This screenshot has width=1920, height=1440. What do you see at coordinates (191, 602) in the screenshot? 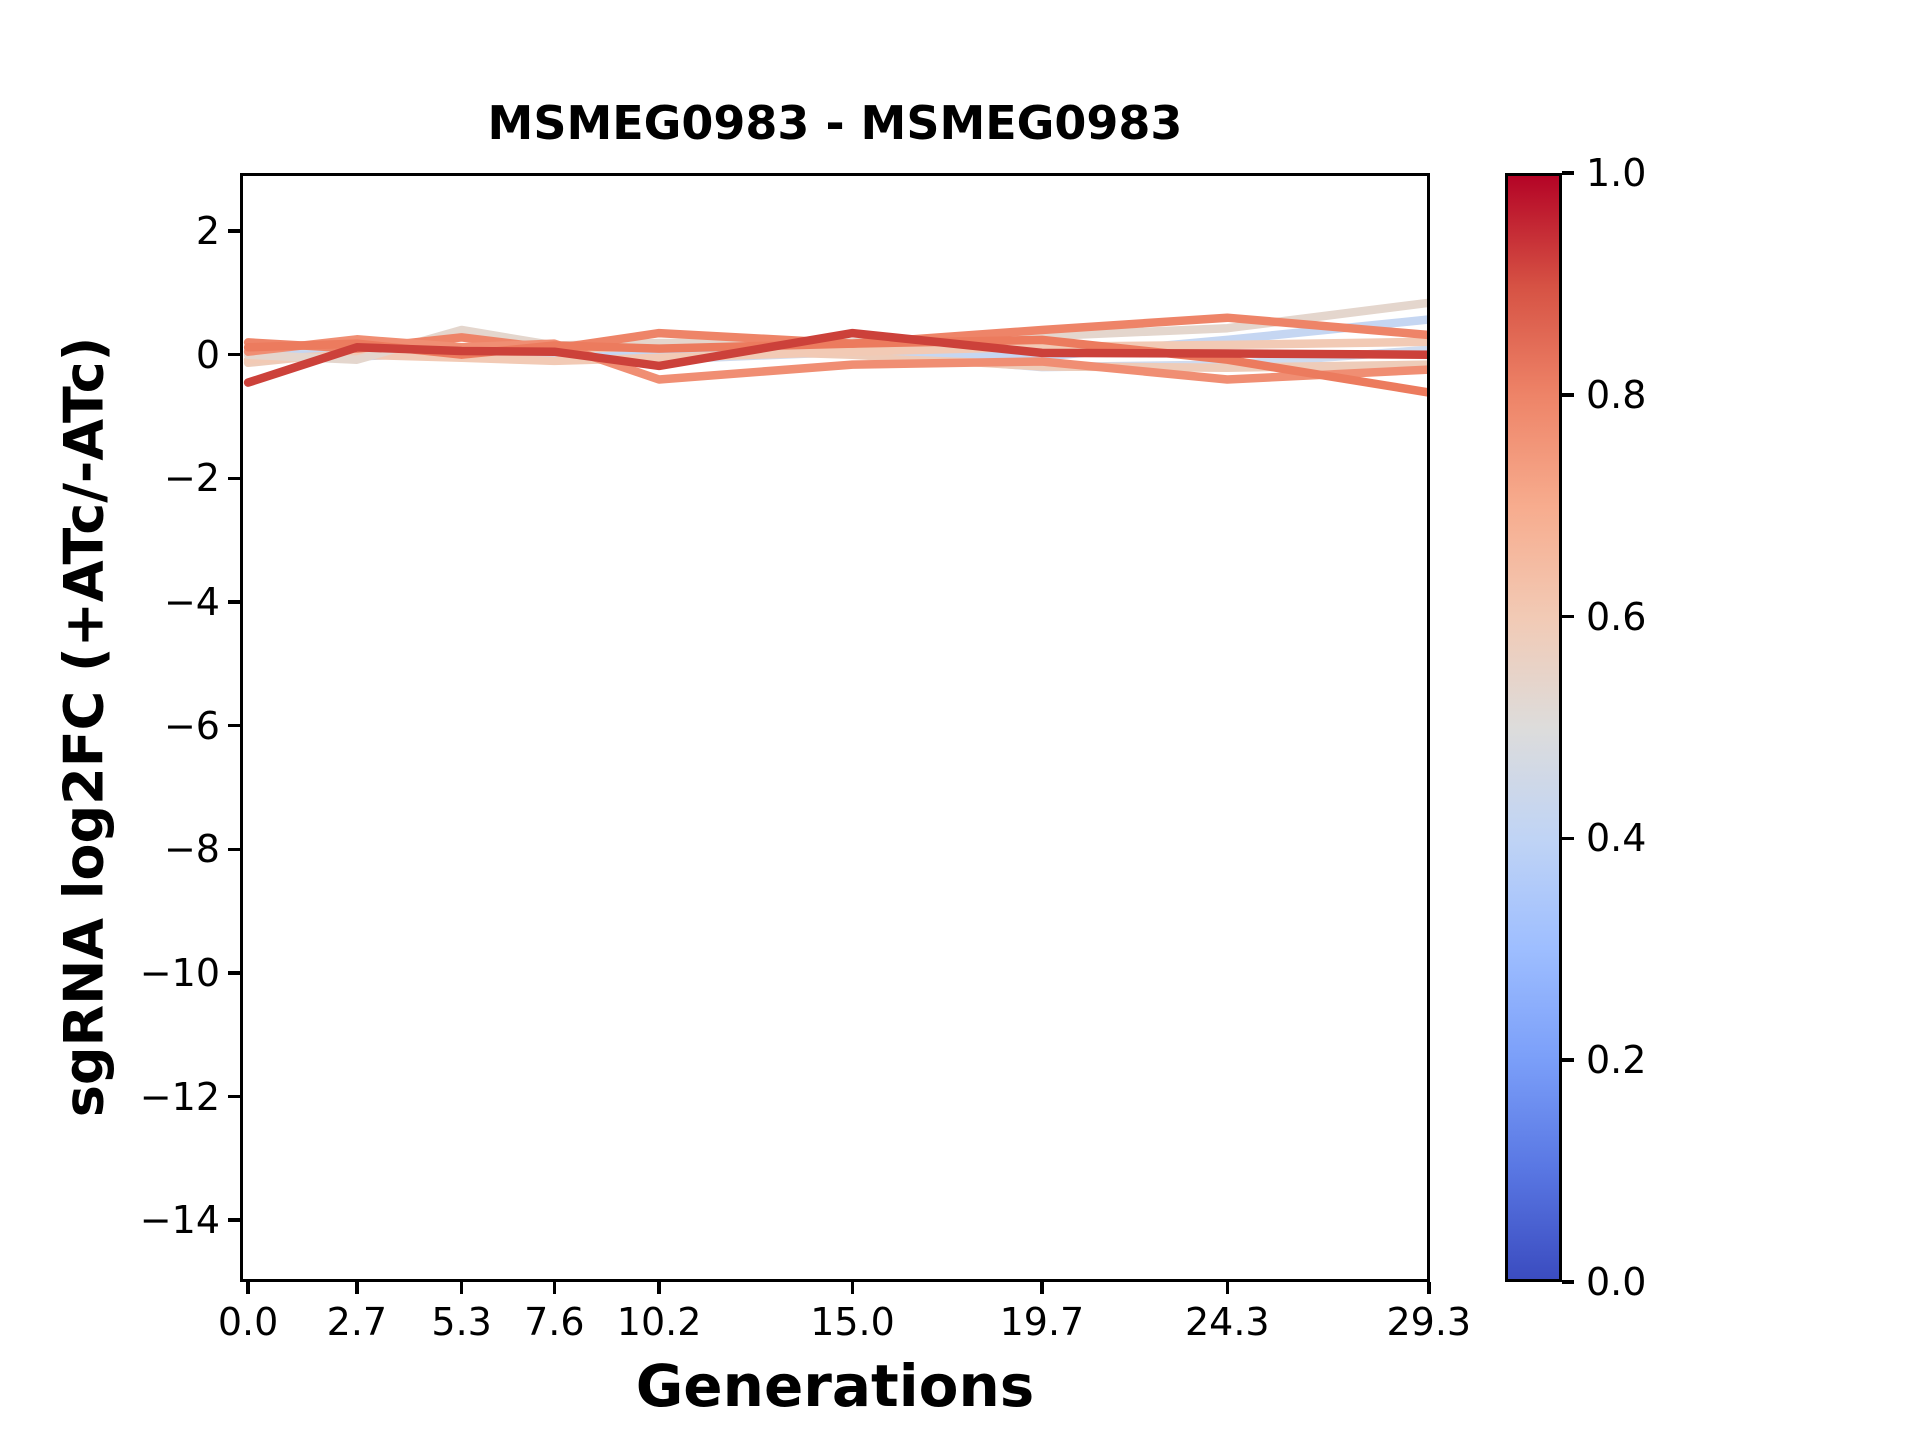
I see `y-tick-label: −4` at bounding box center [191, 602].